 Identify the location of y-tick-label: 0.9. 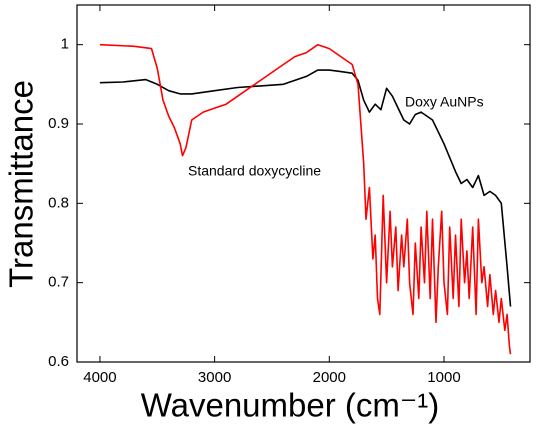
(58, 123).